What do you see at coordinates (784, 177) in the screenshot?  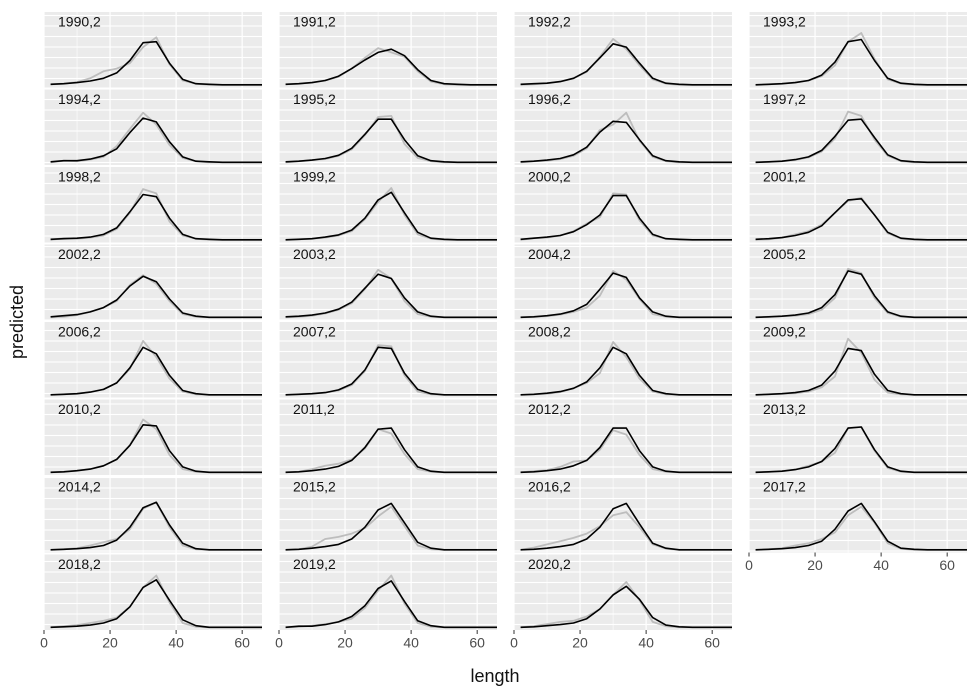 I see `panel-label: 2001,2` at bounding box center [784, 177].